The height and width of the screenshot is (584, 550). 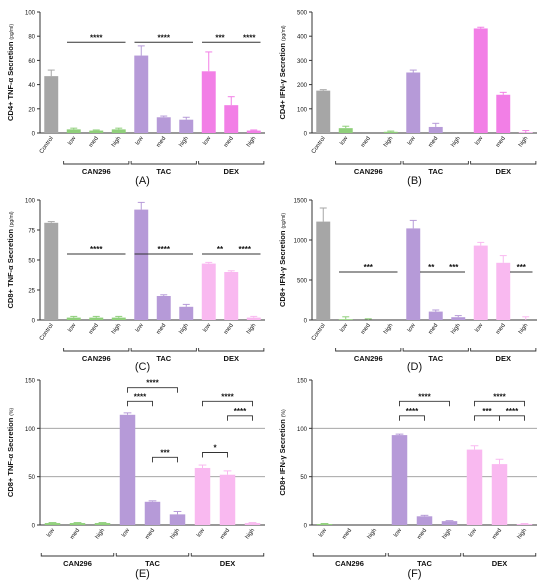 What do you see at coordinates (31, 232) in the screenshot?
I see `y-tick-label: 75` at bounding box center [31, 232].